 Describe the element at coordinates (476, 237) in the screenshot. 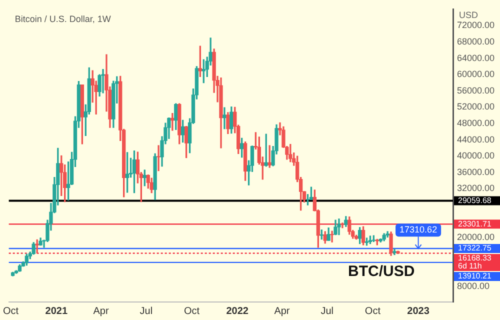

I see `y-tick-label: 20000.00` at that location.